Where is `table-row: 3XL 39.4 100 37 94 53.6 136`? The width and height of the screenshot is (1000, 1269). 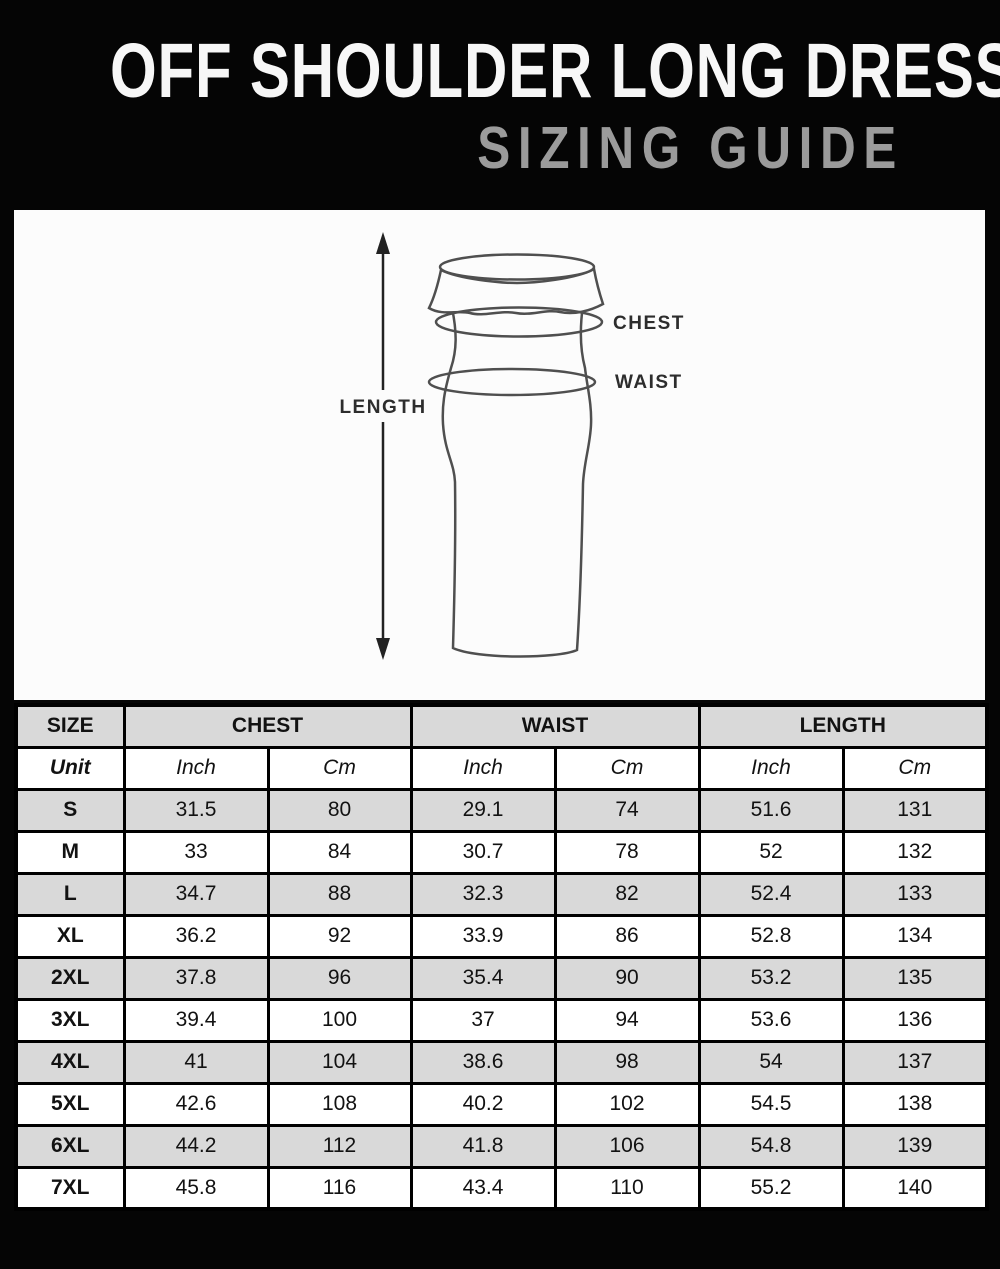 table-row: 3XL 39.4 100 37 94 53.6 136 is located at coordinates (501, 1020).